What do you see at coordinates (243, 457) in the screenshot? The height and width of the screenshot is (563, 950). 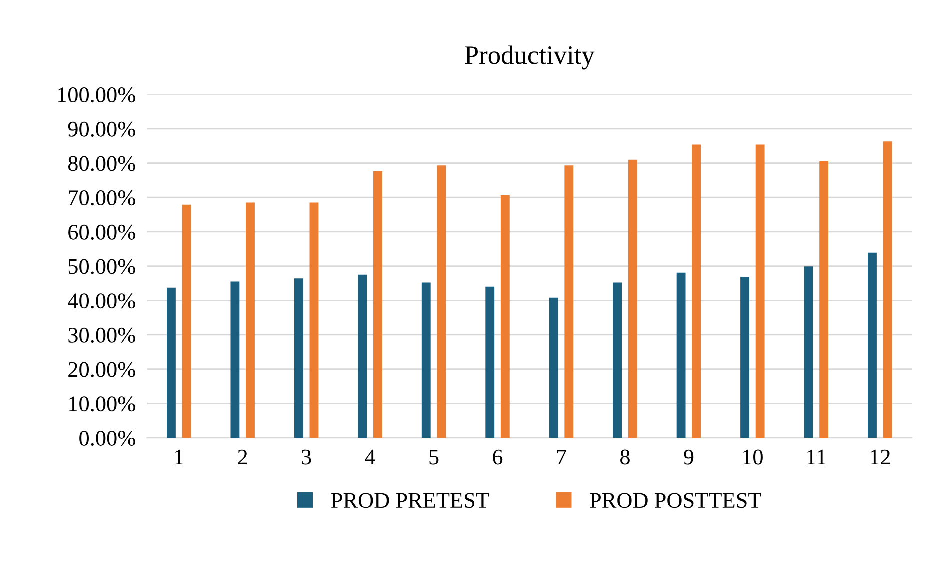 I see `x-tick-label: 2` at bounding box center [243, 457].